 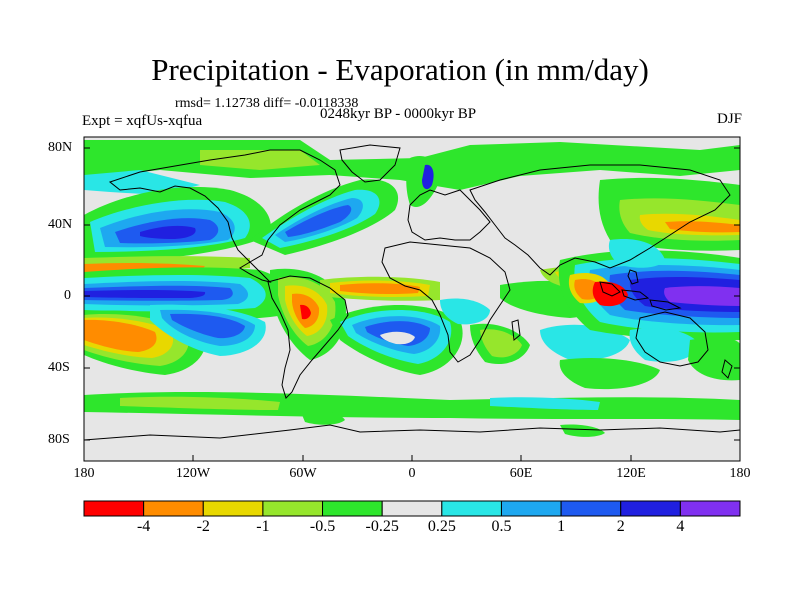 I want to click on x-tick-180w: 180, so click(x=84, y=473).